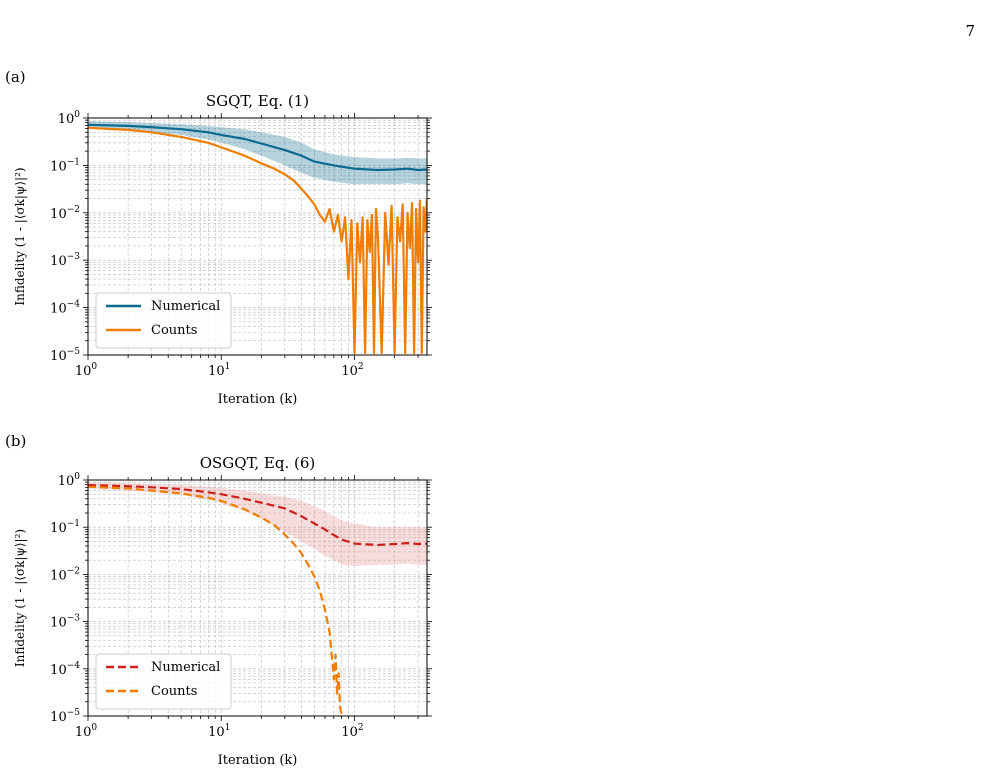 Image resolution: width=995 pixels, height=778 pixels. I want to click on panel-label-b: (b), so click(16, 441).